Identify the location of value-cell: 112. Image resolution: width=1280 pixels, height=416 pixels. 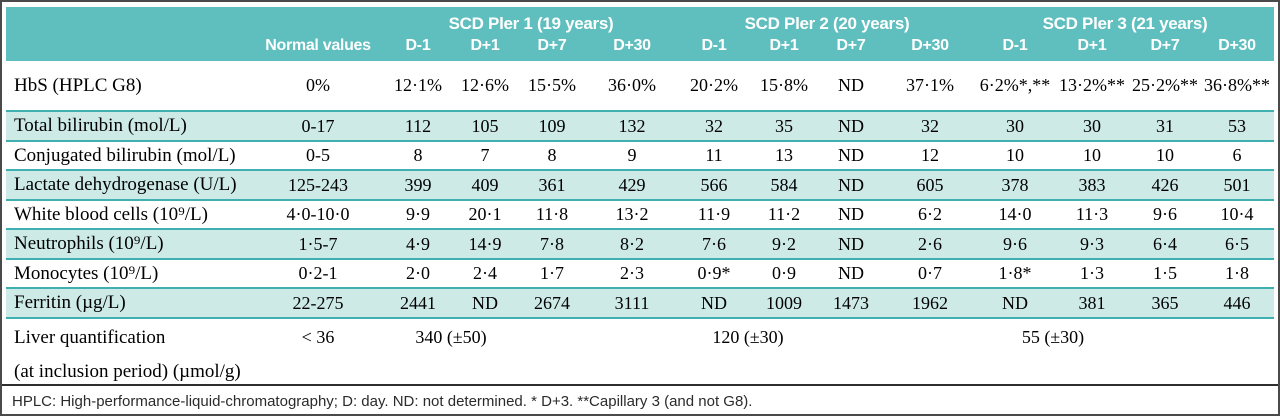
(418, 126).